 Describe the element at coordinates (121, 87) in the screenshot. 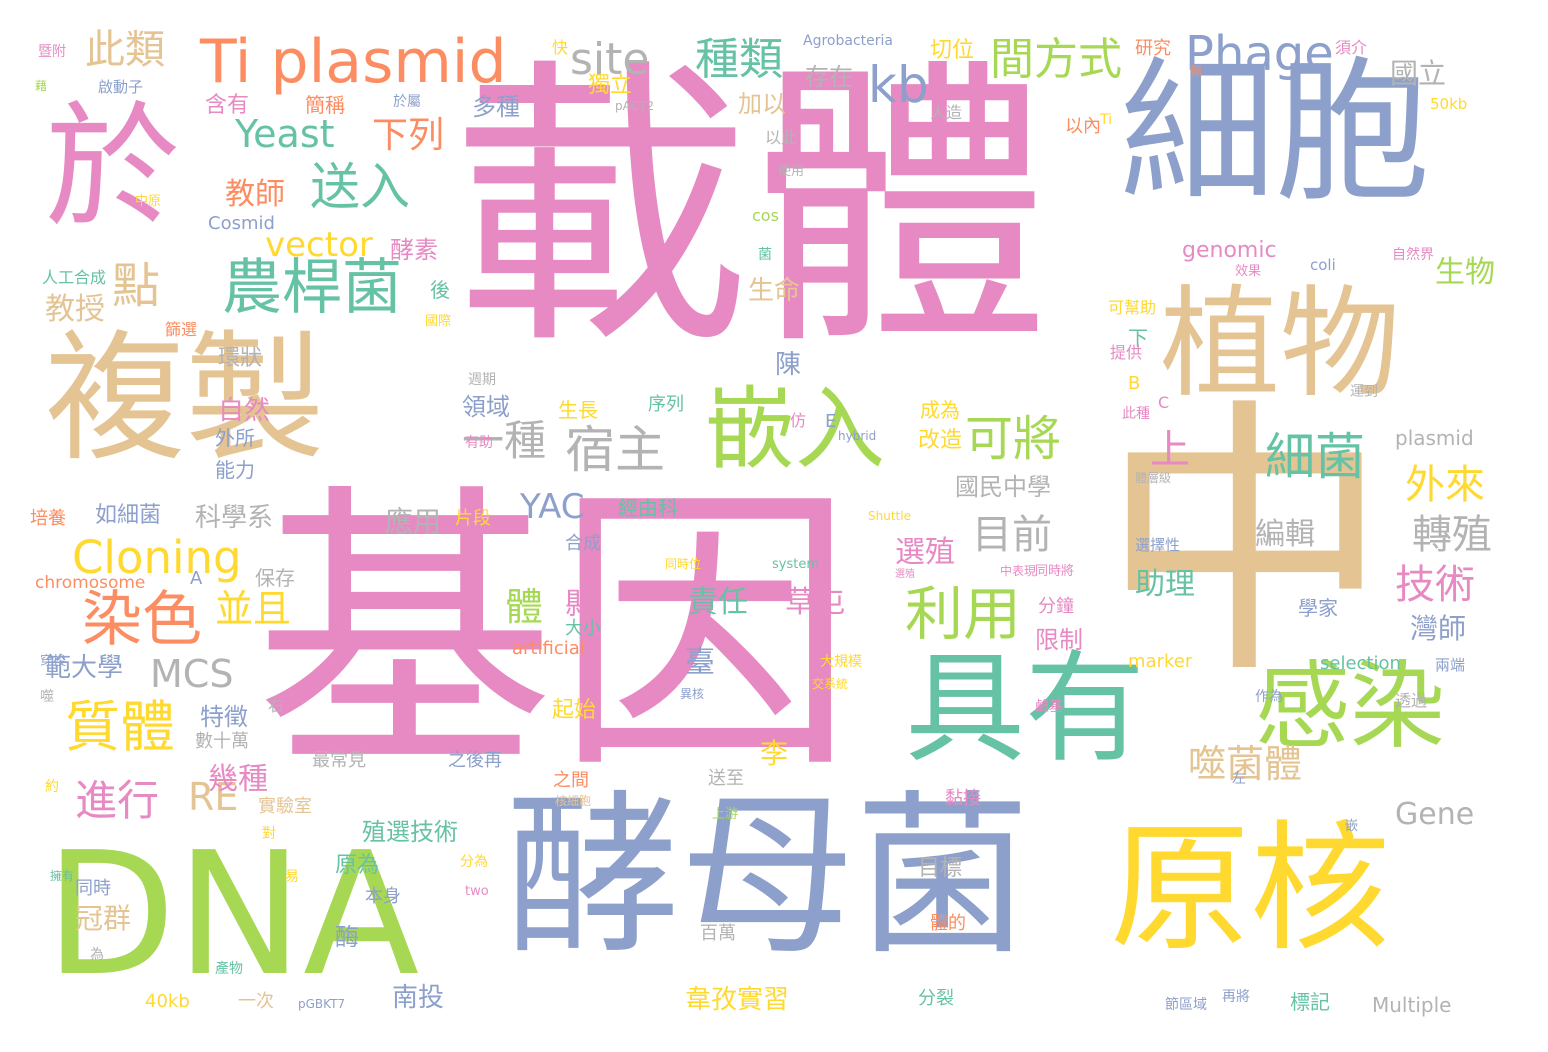

I see `cloud-word: 啟動子` at that location.